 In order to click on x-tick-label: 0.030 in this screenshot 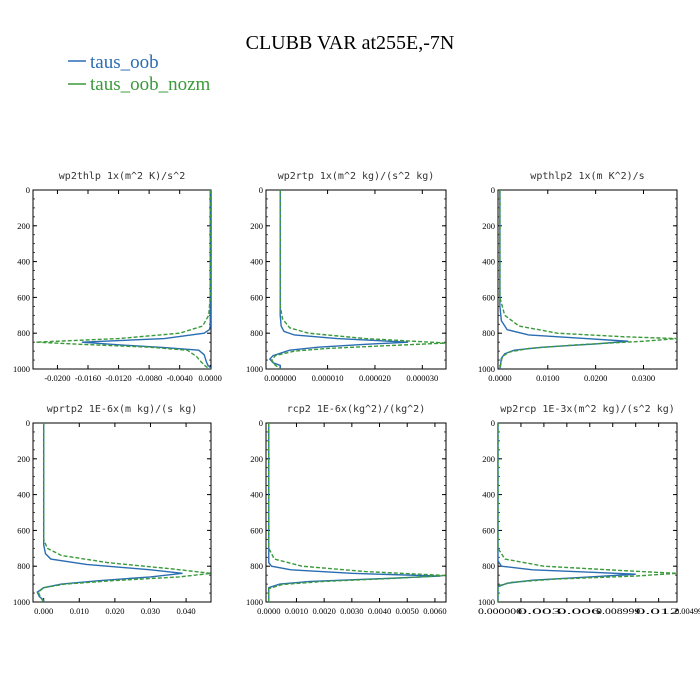, I will do `click(150, 611)`.